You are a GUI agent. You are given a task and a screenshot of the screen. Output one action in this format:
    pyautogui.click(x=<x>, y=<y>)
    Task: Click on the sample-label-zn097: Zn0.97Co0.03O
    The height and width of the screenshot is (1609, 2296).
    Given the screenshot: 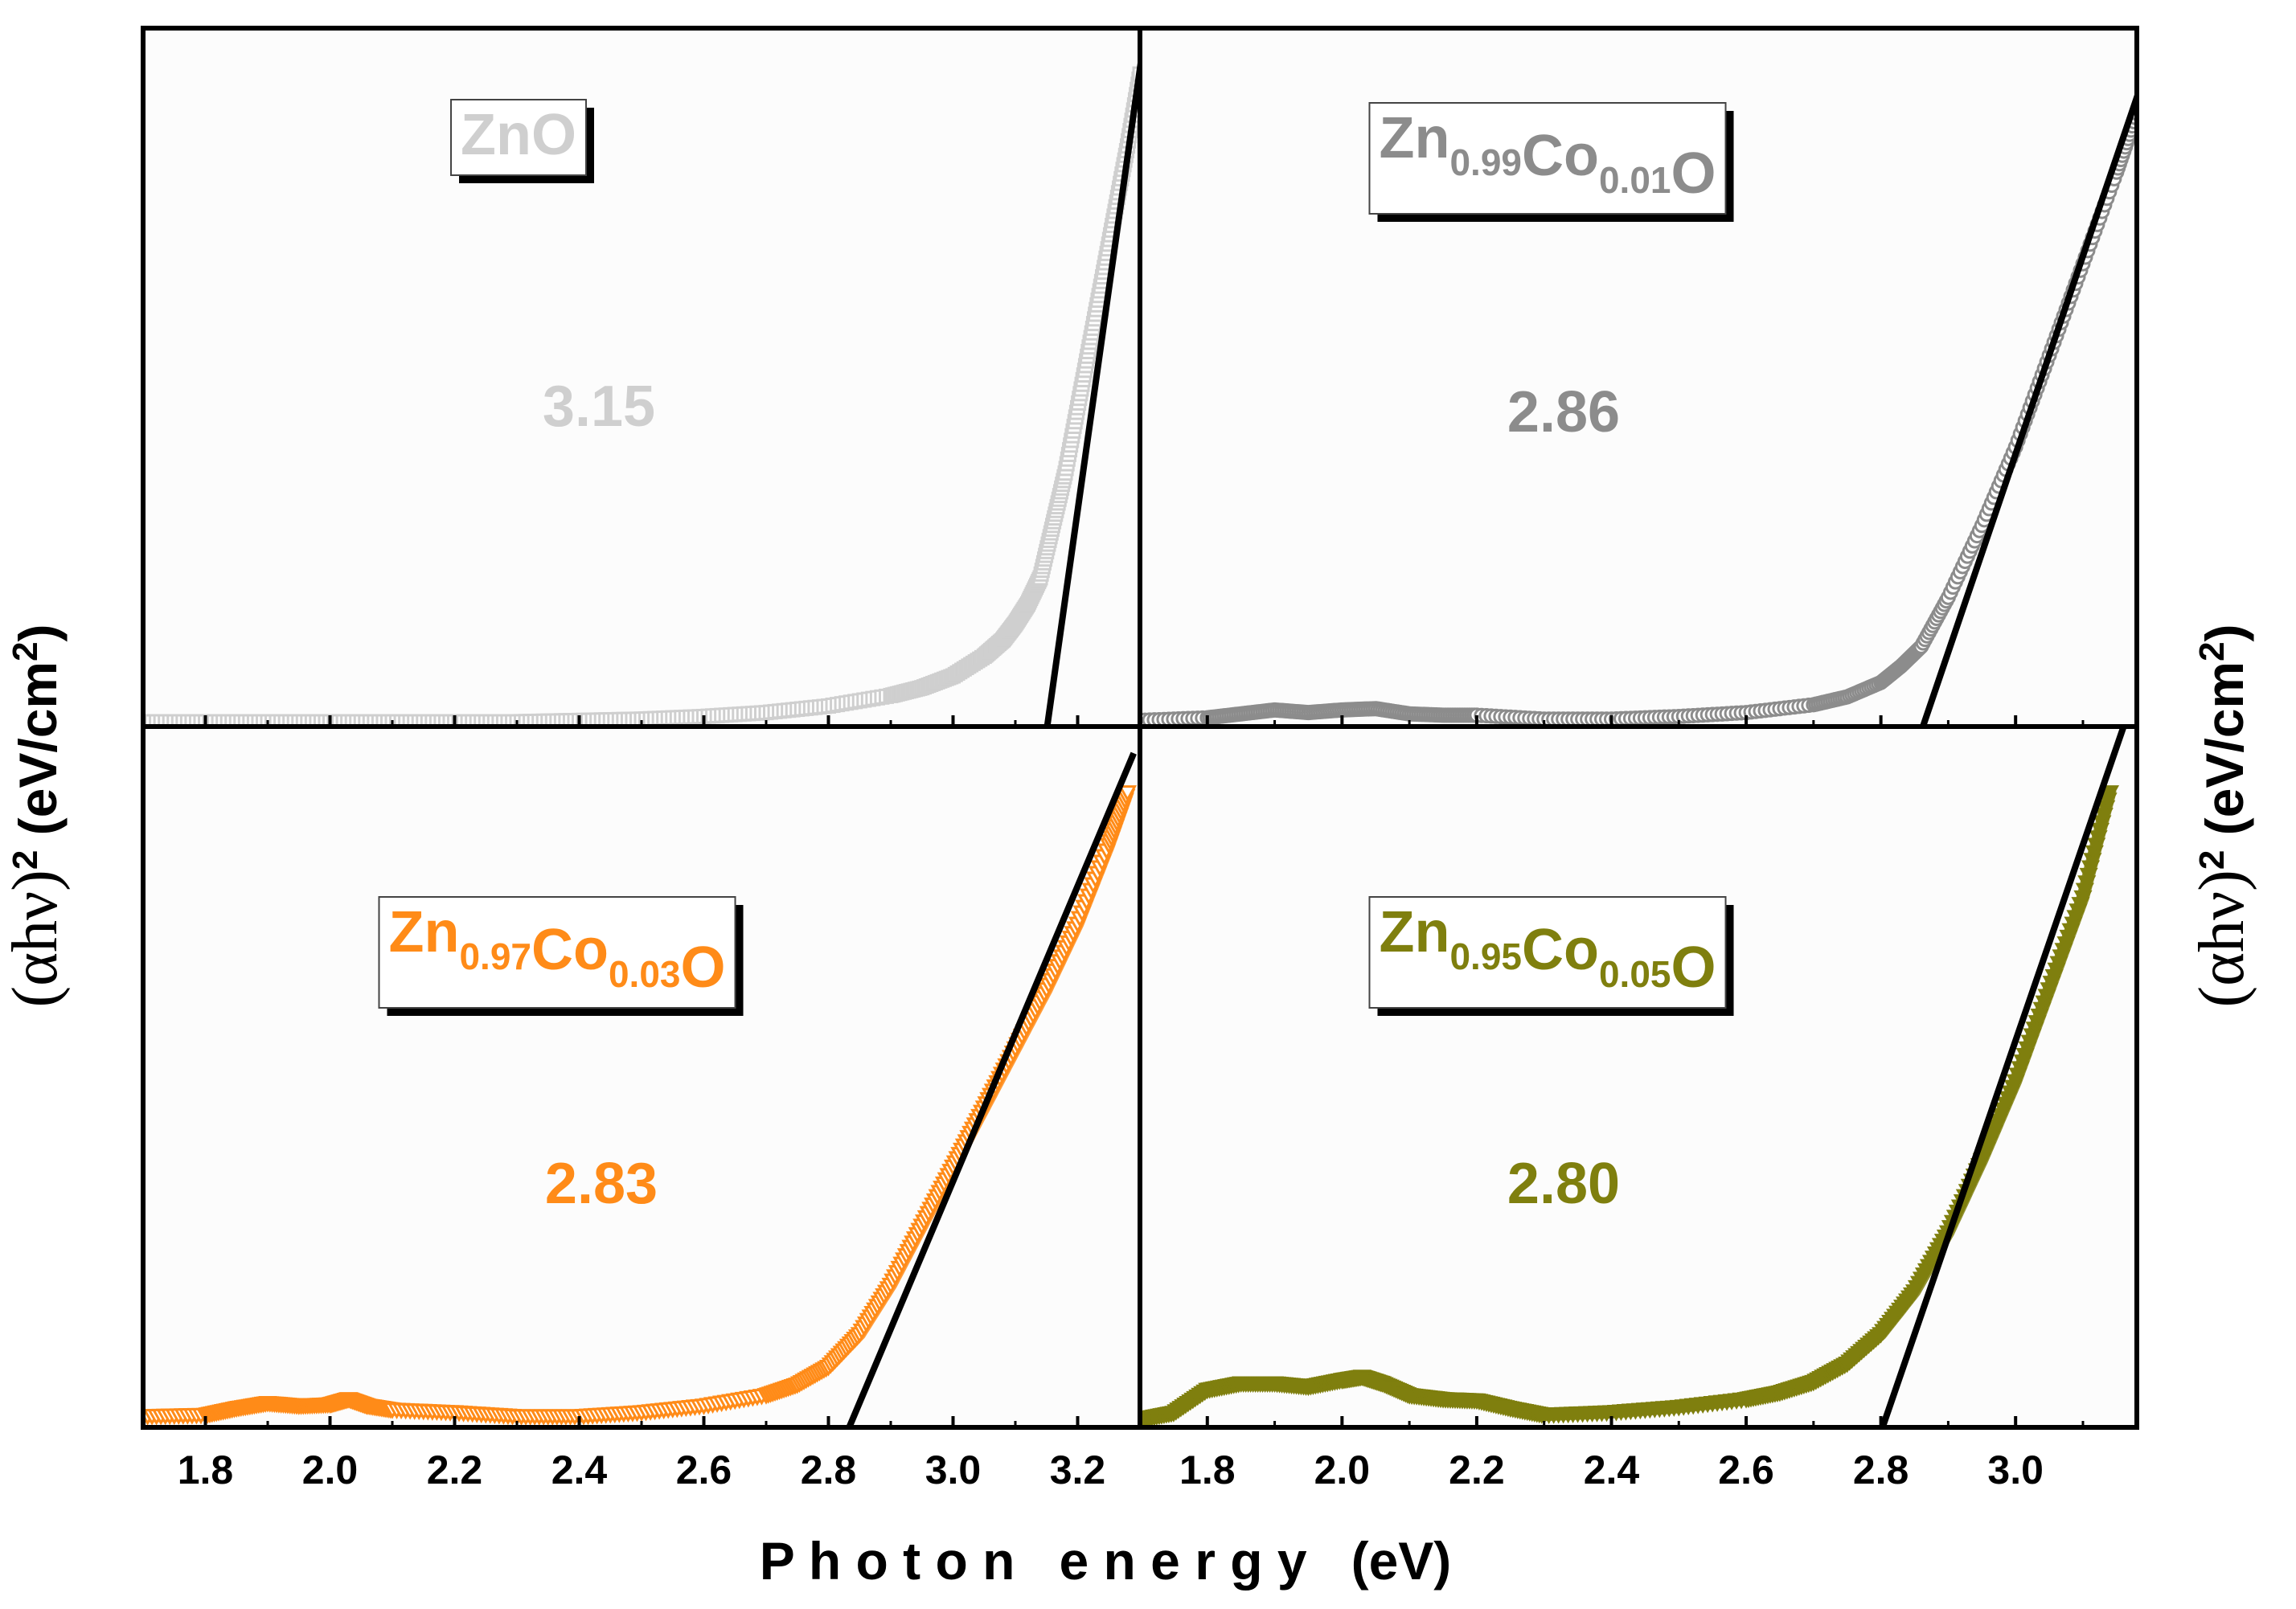 What is the action you would take?
    pyautogui.click(x=561, y=956)
    